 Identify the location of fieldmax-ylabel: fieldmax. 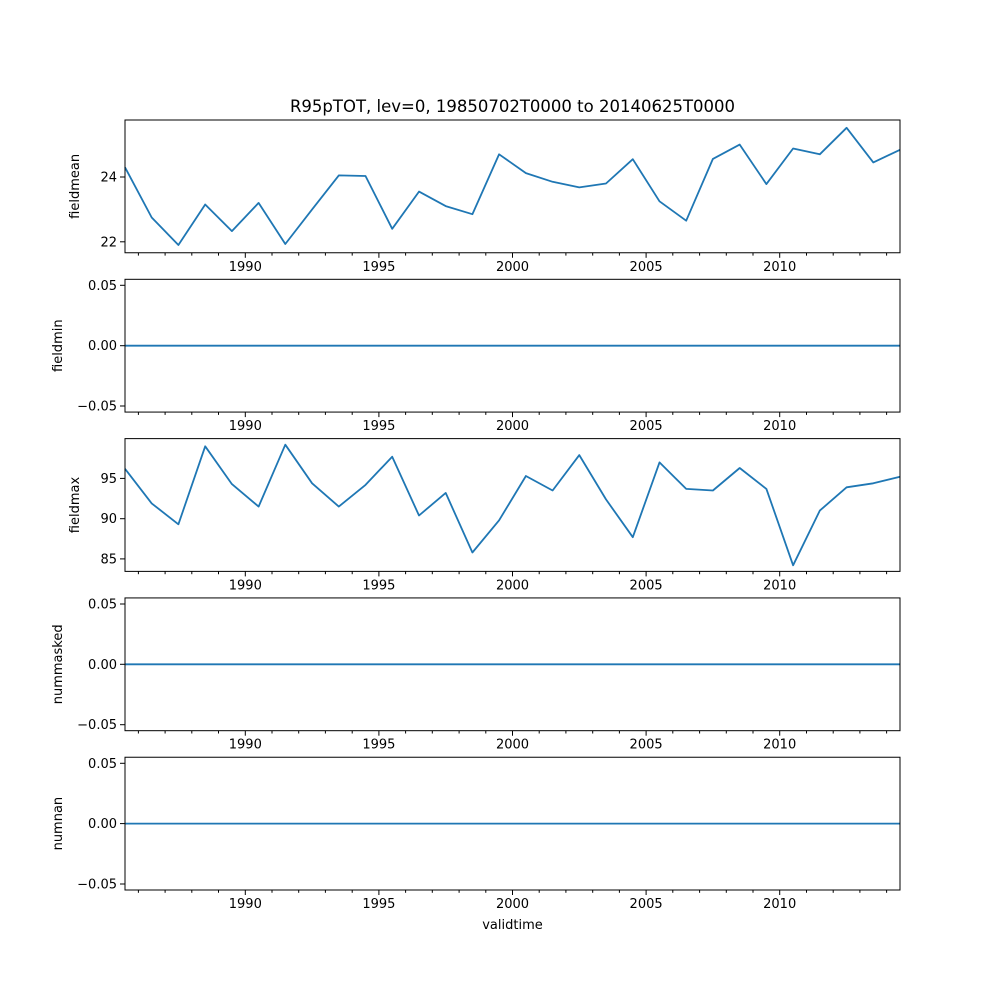
(75, 505).